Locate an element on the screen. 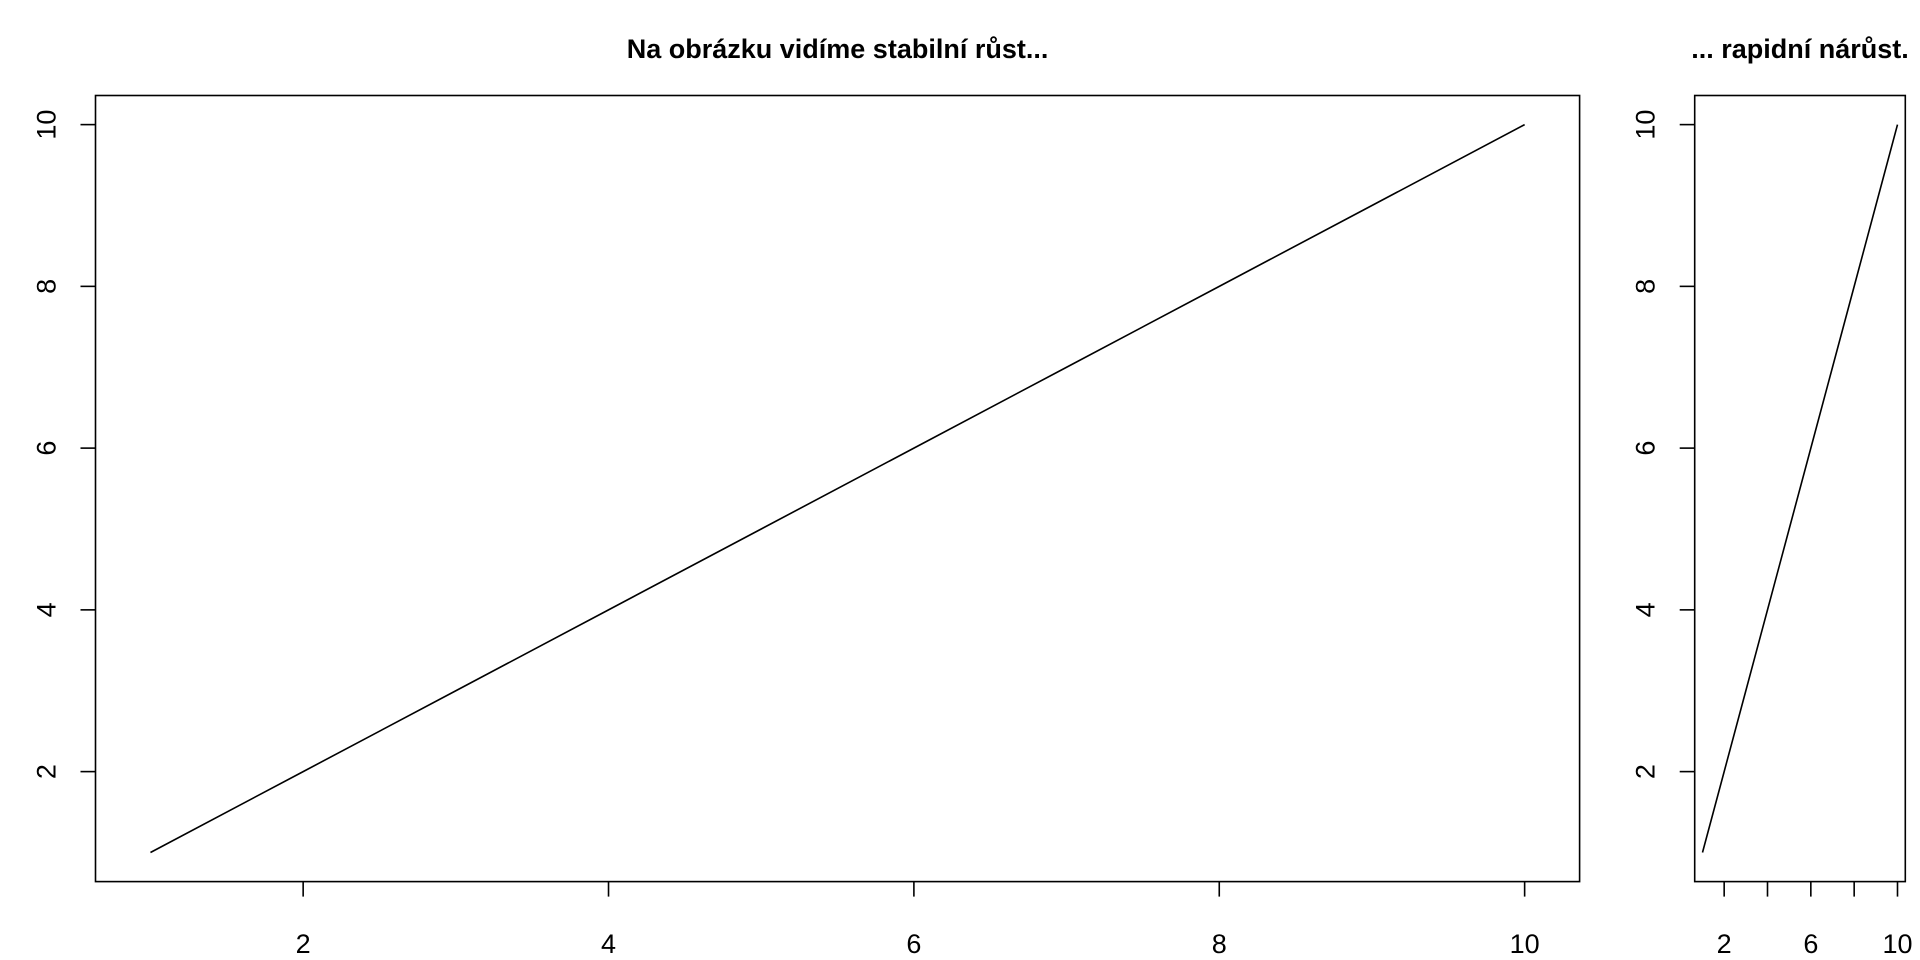 Image resolution: width=1920 pixels, height=960 pixels. plot-frame is located at coordinates (1800, 488).